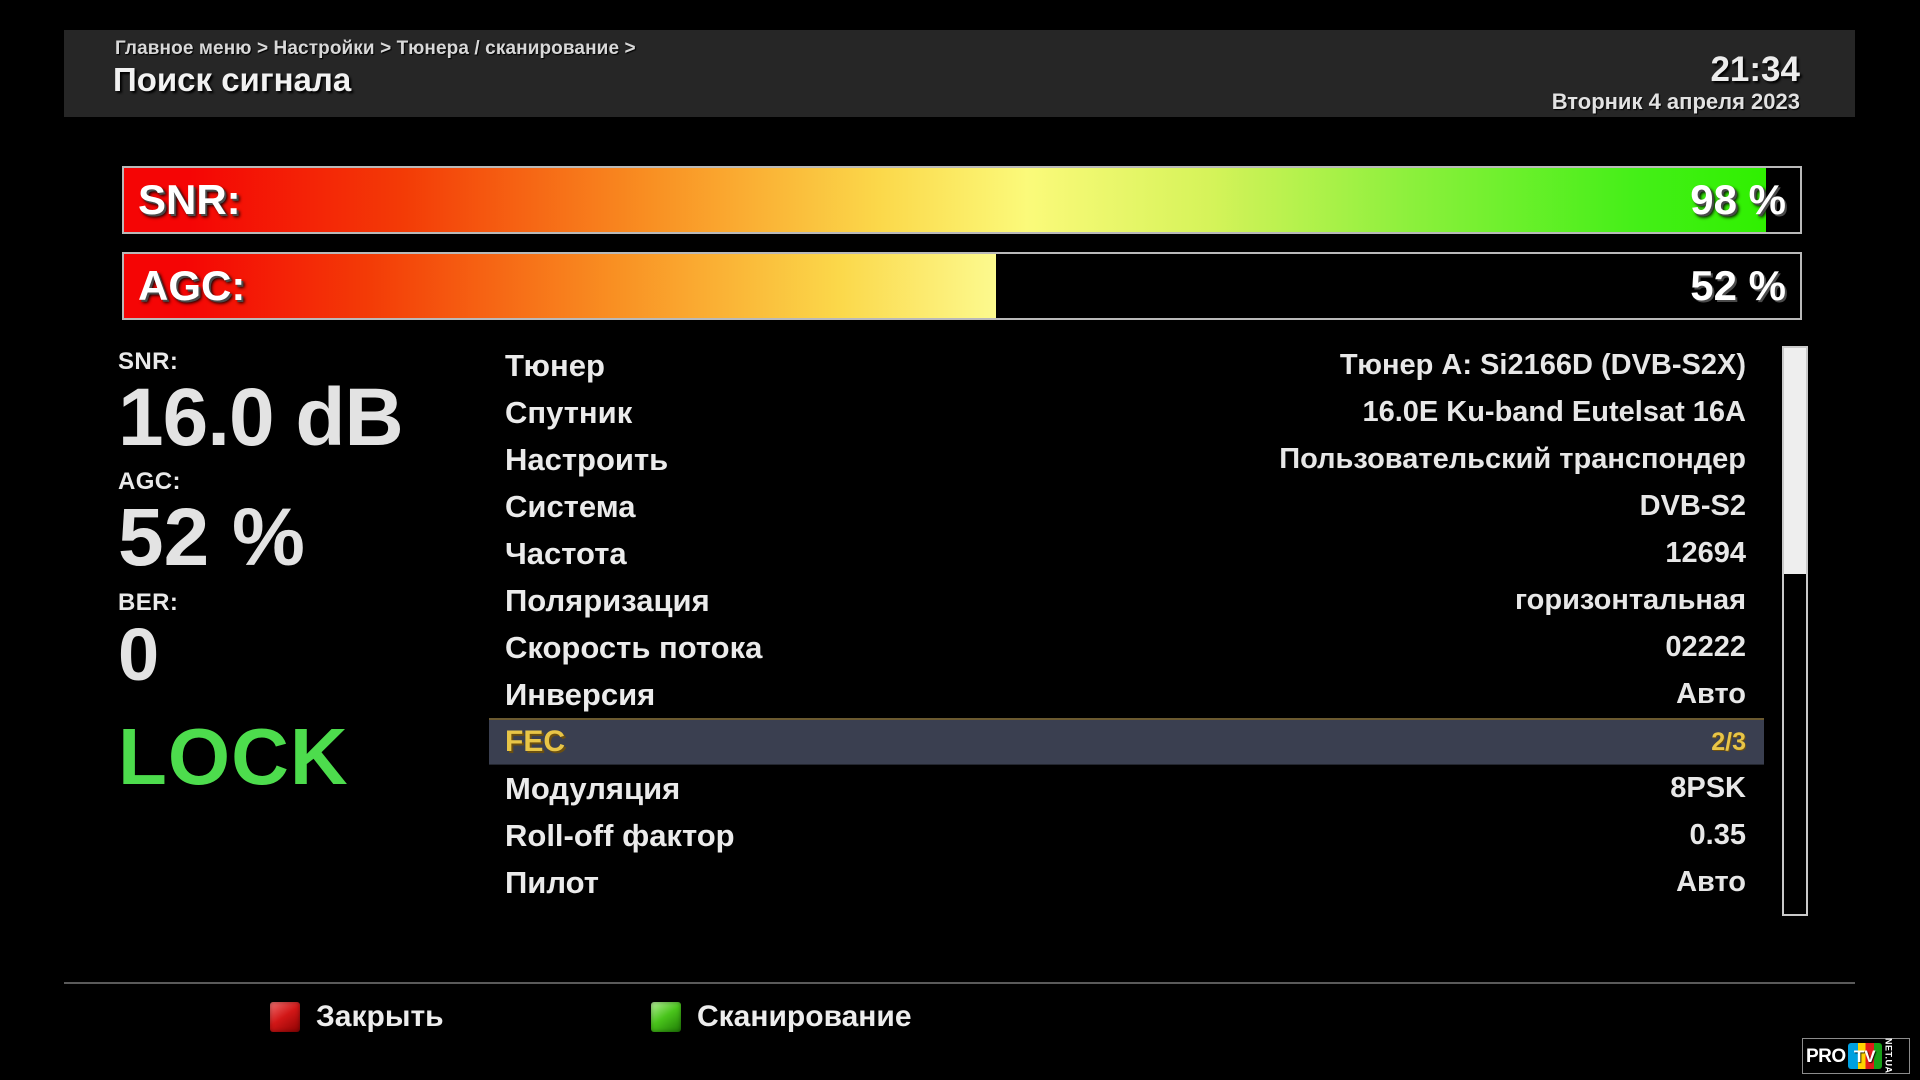  I want to click on snr-meter-value: 98 %, so click(1738, 199).